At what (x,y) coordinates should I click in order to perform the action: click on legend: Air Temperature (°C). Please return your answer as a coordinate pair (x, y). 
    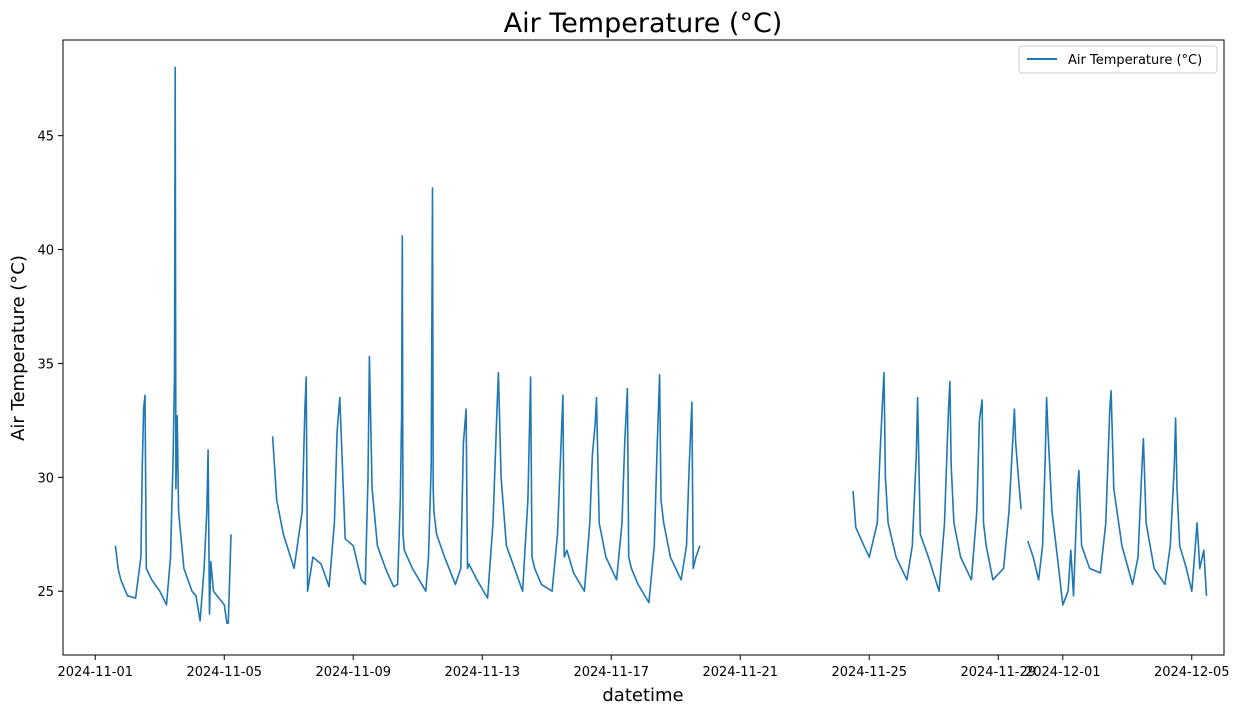
    Looking at the image, I should click on (1118, 59).